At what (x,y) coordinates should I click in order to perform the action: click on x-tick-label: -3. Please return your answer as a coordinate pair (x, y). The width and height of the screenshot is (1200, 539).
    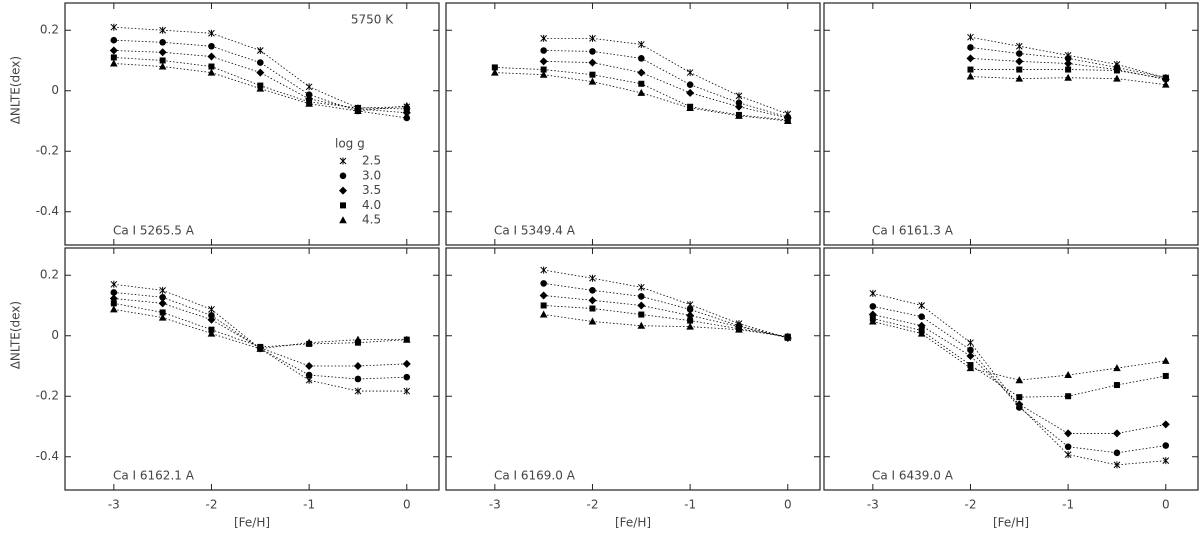
    Looking at the image, I should click on (495, 505).